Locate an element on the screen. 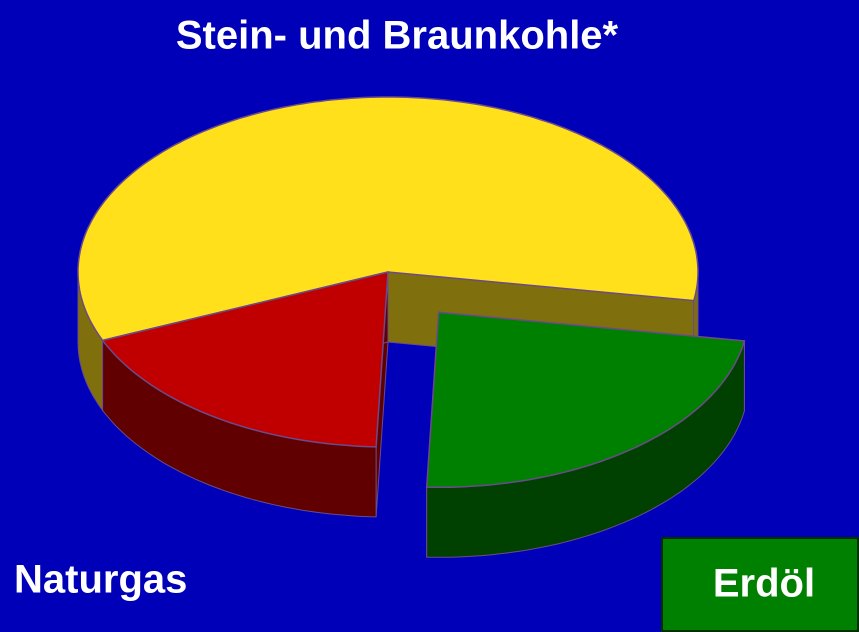 Image resolution: width=859 pixels, height=632 pixels. slice-label: Stein- und Braunkohle* is located at coordinates (397, 36).